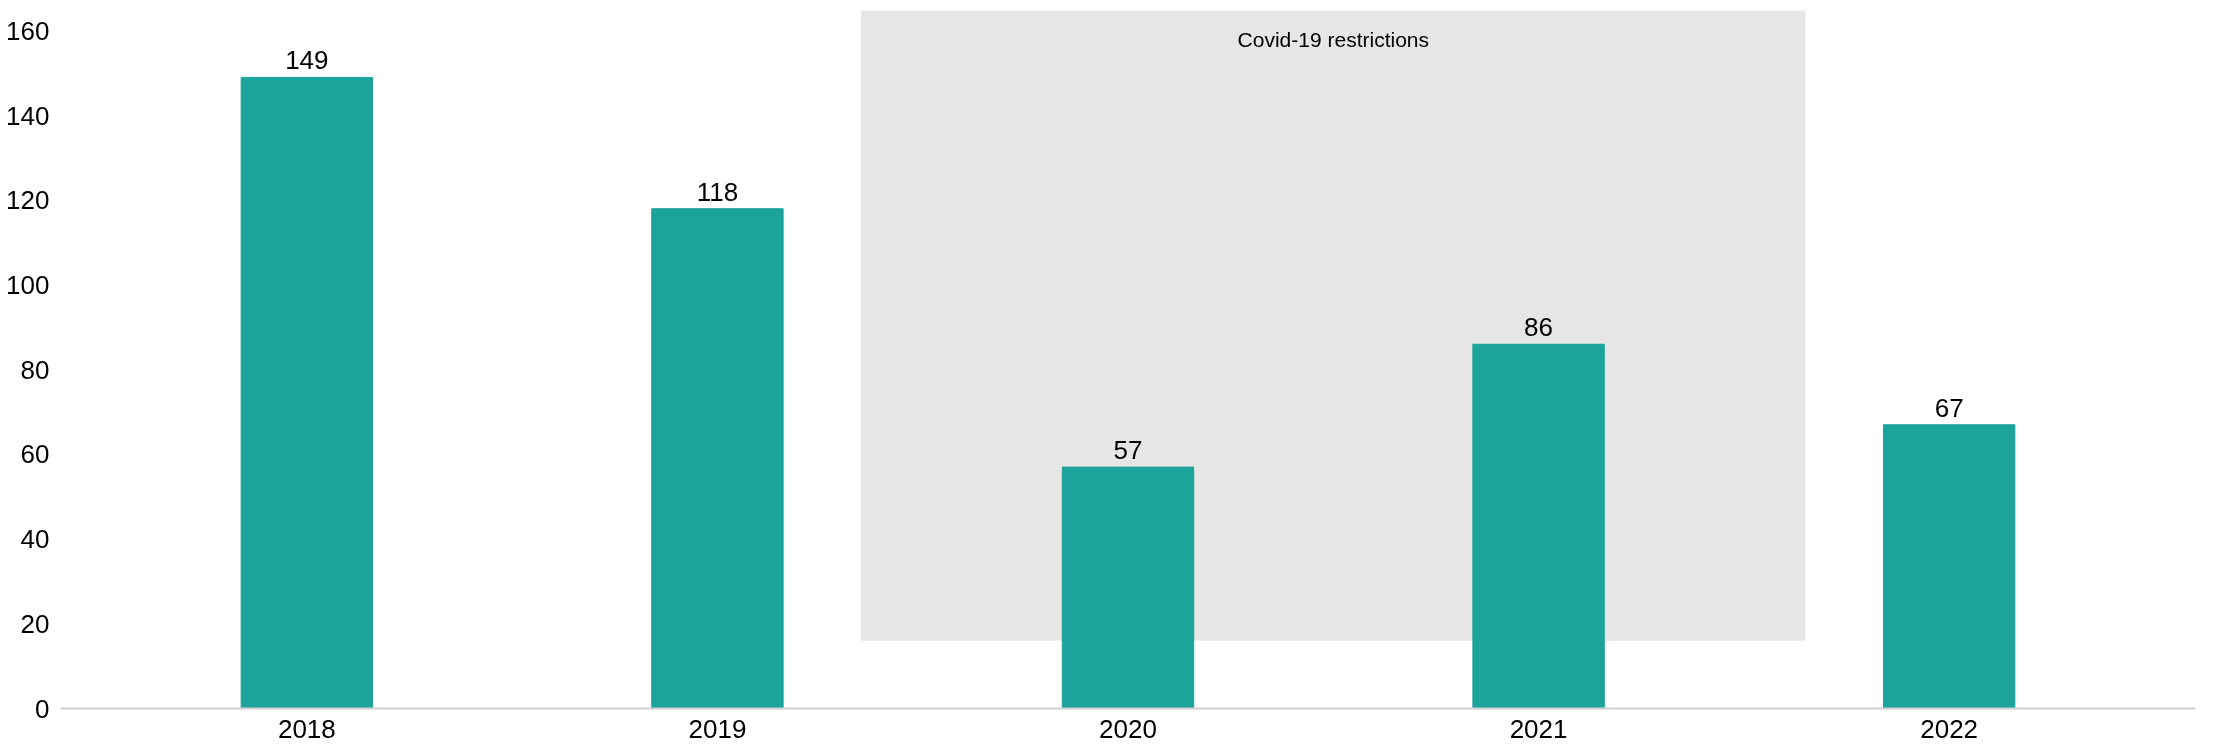 The width and height of the screenshot is (2215, 751). I want to click on y-tick-label: 40, so click(35, 539).